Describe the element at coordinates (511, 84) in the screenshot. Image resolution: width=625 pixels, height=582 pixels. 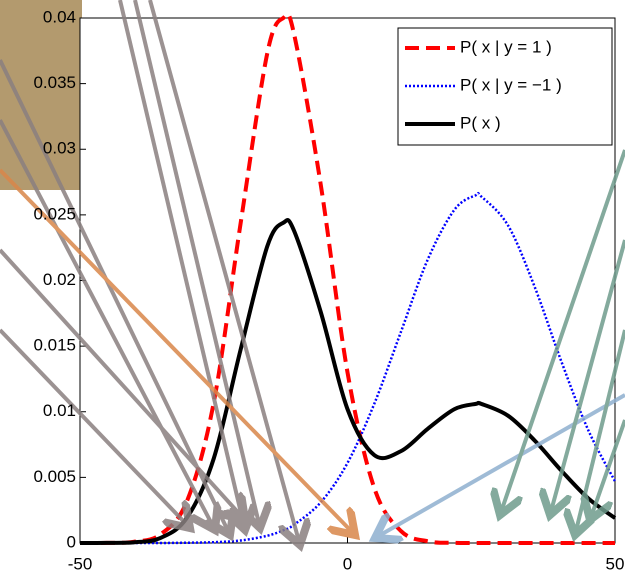
I see `legend-label: P( x | y = −1 )` at that location.